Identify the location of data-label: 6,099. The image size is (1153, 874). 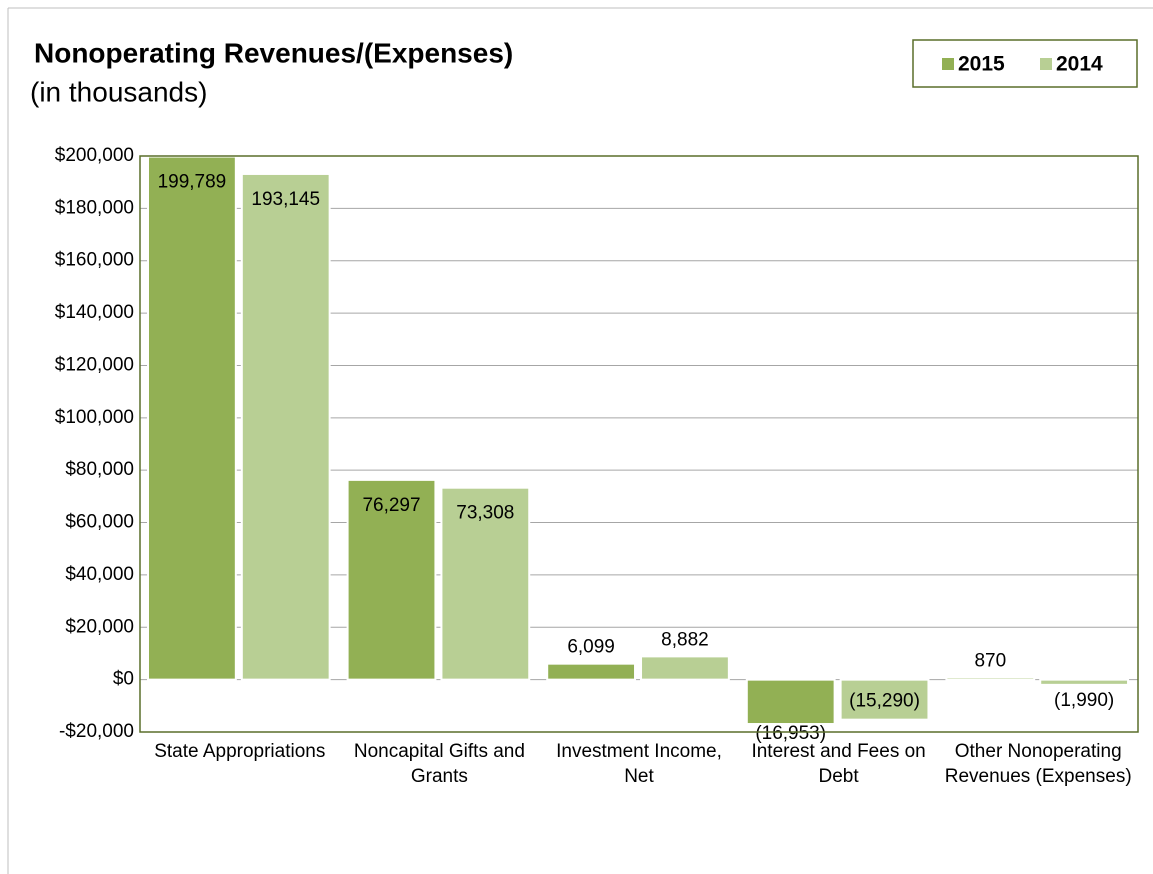
(591, 647).